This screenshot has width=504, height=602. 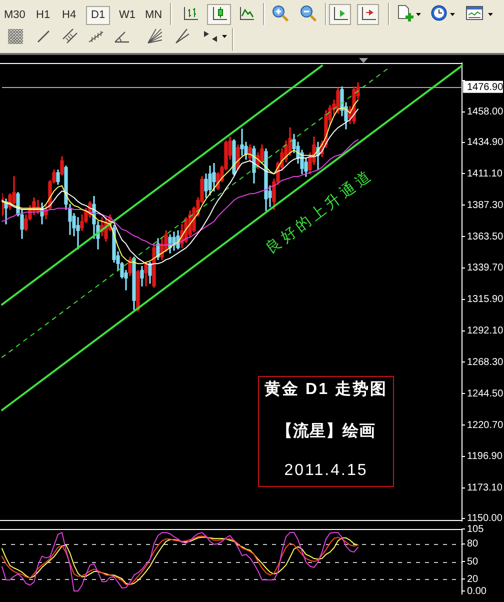 I want to click on y-tick-label: 1196.90, so click(x=485, y=456).